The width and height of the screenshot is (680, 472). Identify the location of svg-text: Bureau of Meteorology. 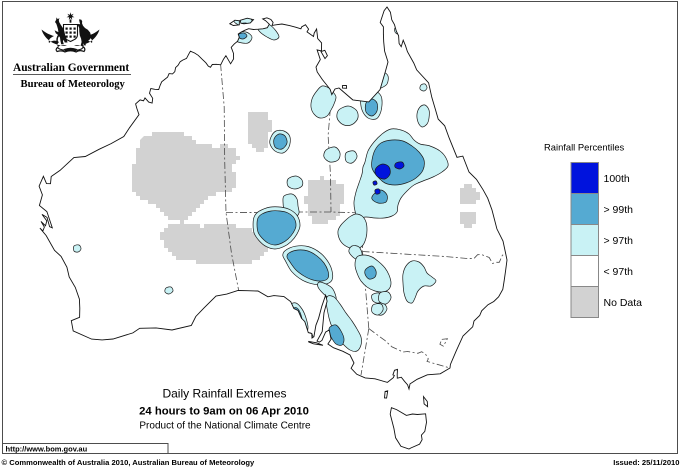
(73, 84).